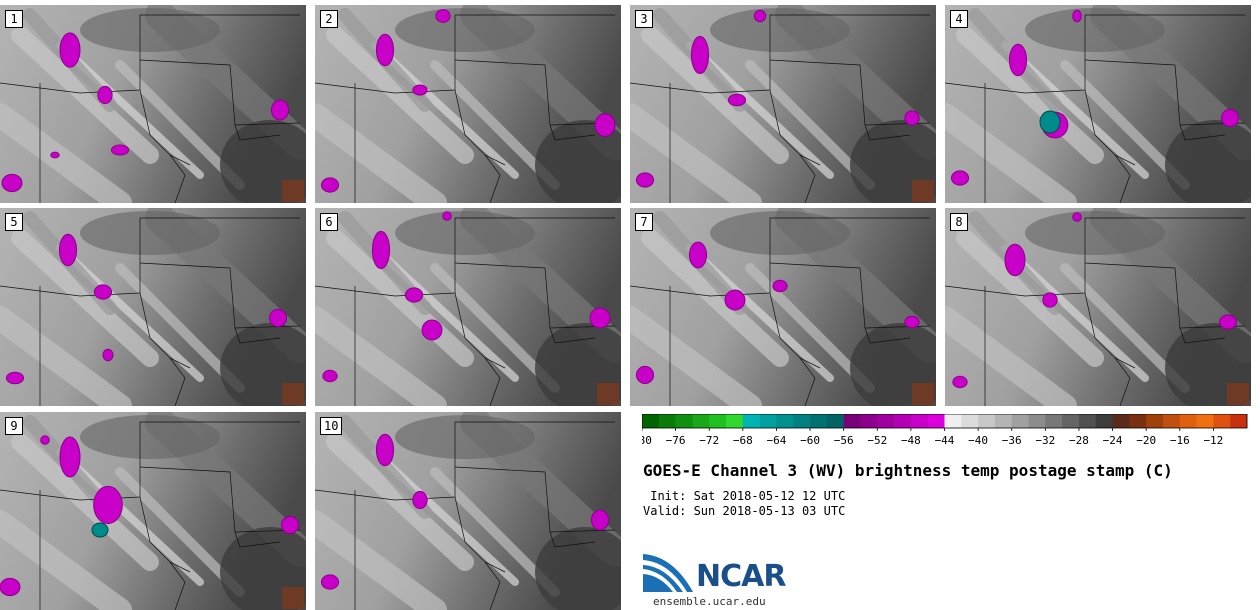  Describe the element at coordinates (1079, 440) in the screenshot. I see `colorbar-tick-label: −28` at that location.